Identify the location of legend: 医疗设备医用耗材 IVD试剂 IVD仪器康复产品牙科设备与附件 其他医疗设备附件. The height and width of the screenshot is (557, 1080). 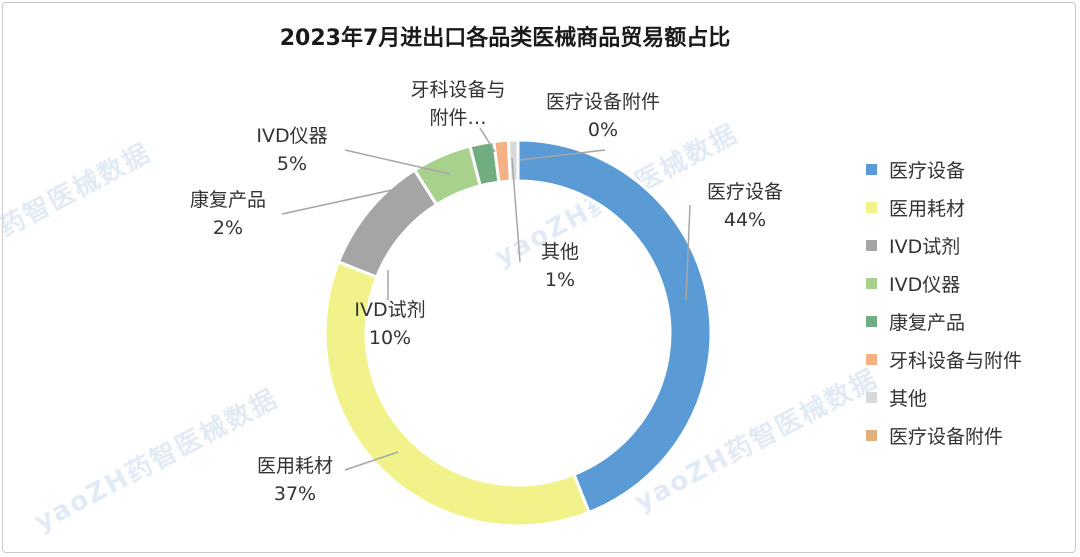
(944, 302).